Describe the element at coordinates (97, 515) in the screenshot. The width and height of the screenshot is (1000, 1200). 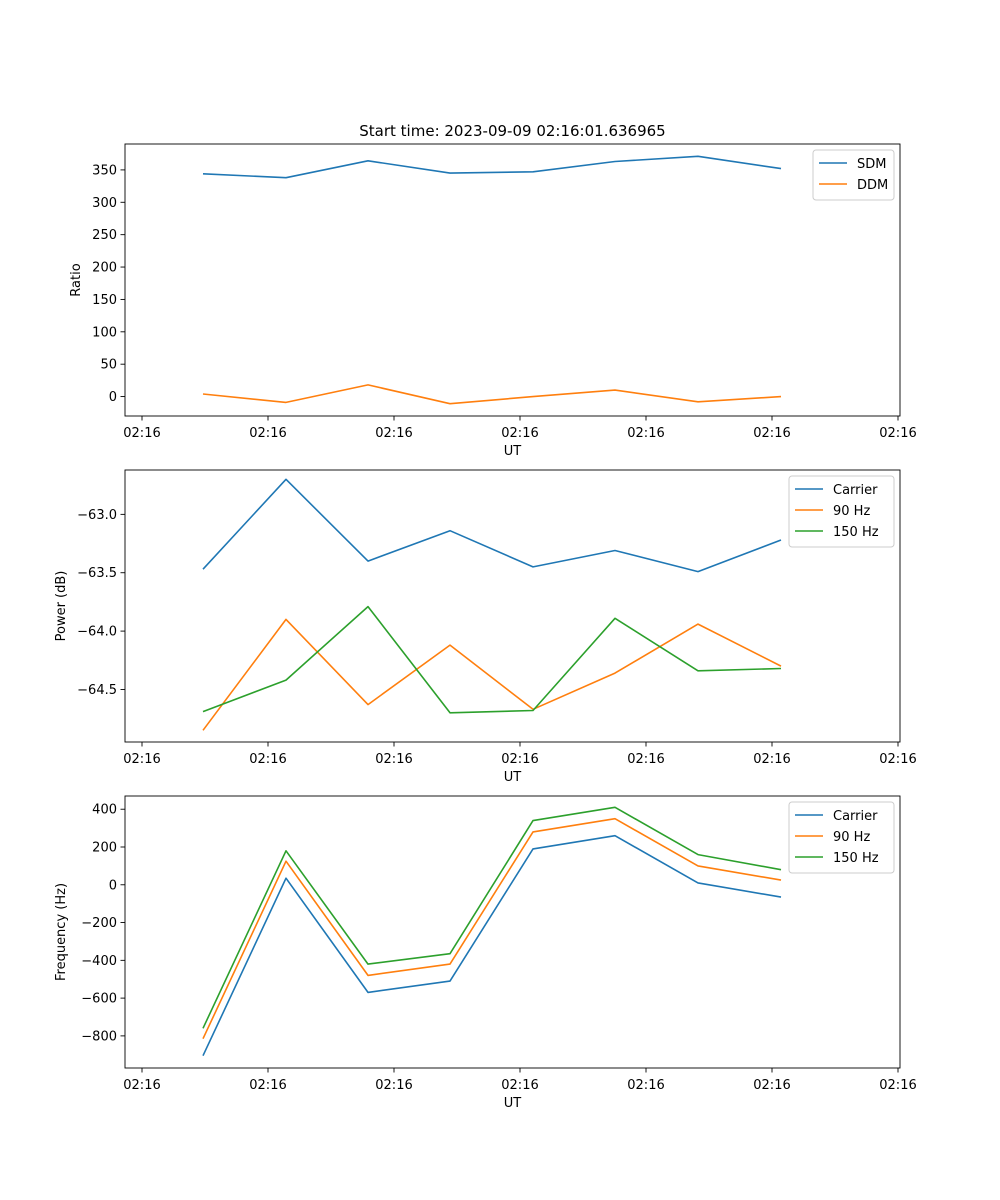
I see `y-tick-label: −63.0` at that location.